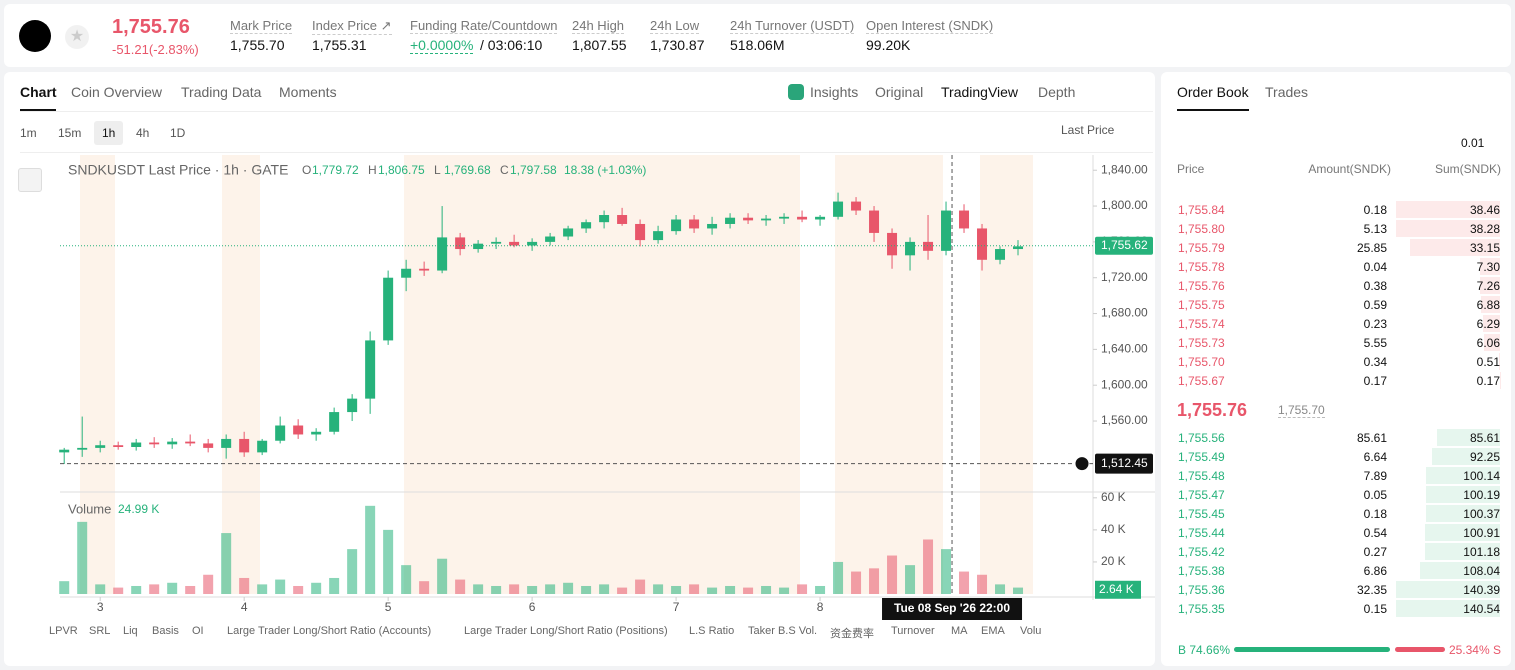 Image resolution: width=1515 pixels, height=670 pixels. I want to click on view-tab: TradingView, so click(980, 92).